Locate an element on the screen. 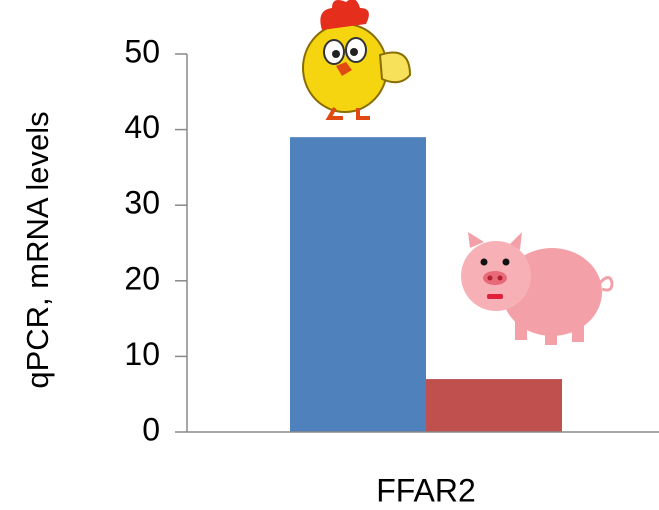 Image resolution: width=659 pixels, height=510 pixels. x-tick-label: FFAR2 is located at coordinates (426, 490).